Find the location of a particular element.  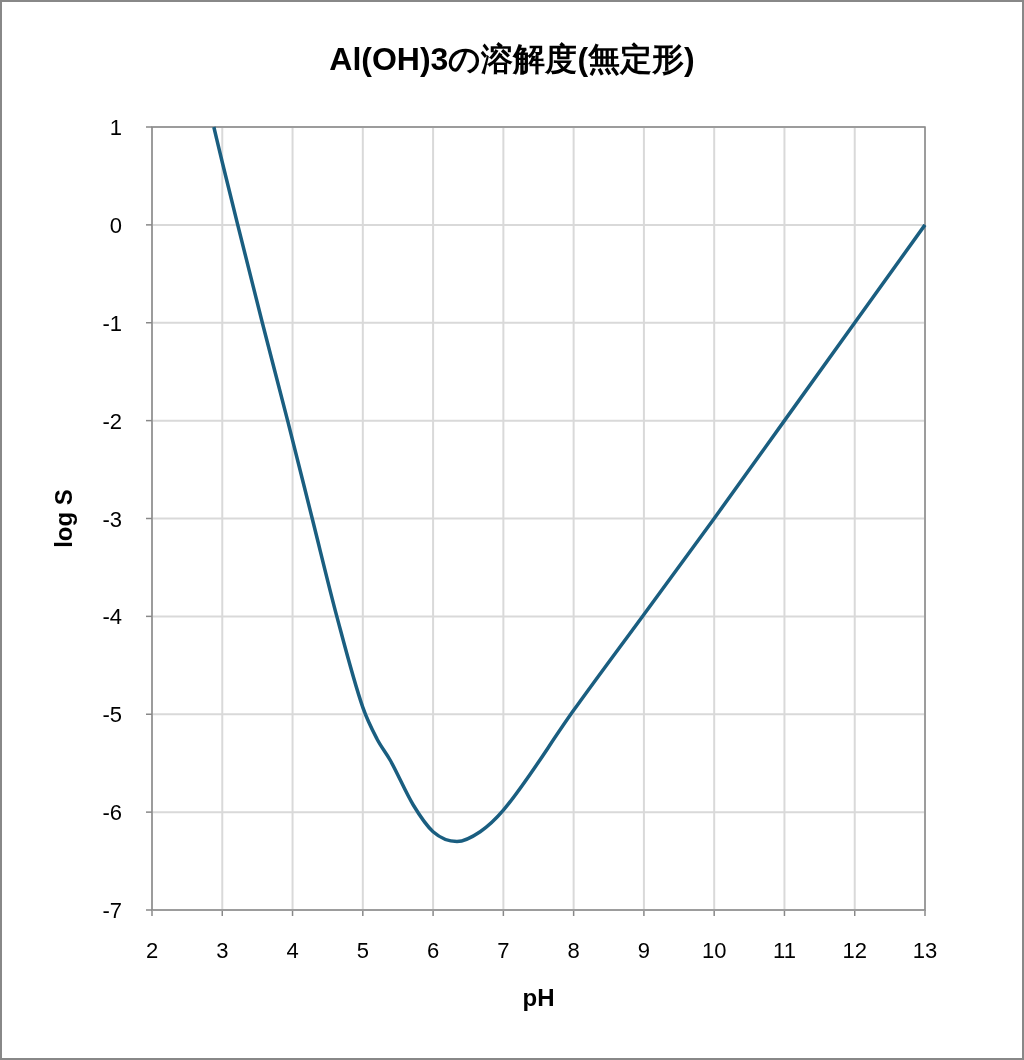

x-tick-label: 12 is located at coordinates (854, 950).